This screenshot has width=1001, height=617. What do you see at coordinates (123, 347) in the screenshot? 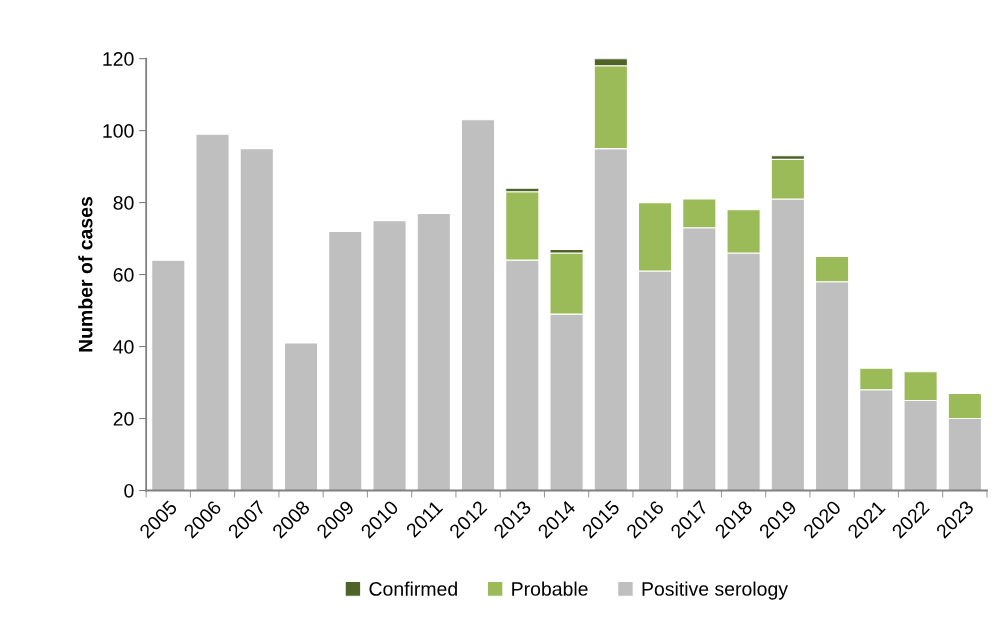
I see `y-tick-label: 40` at bounding box center [123, 347].